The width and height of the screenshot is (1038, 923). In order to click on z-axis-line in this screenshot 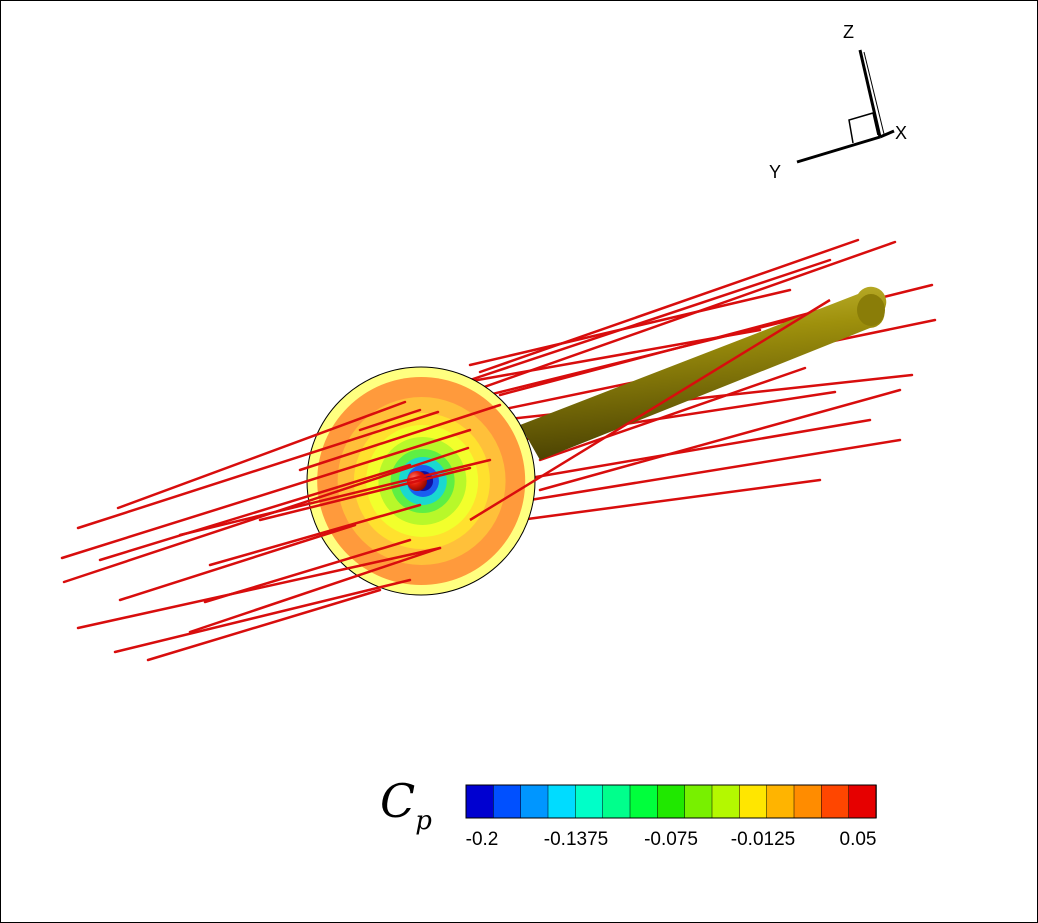, I will do `click(870, 93)`.